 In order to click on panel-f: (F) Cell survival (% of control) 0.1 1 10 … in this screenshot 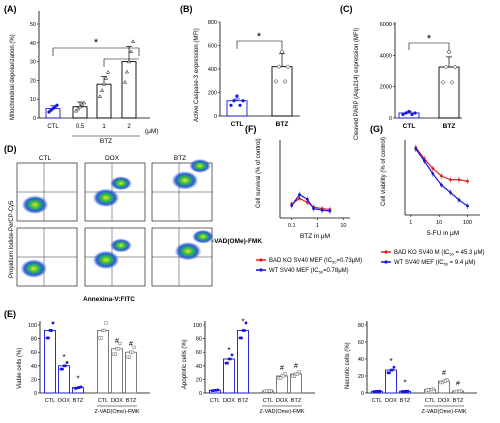, I will do `click(297, 182)`.